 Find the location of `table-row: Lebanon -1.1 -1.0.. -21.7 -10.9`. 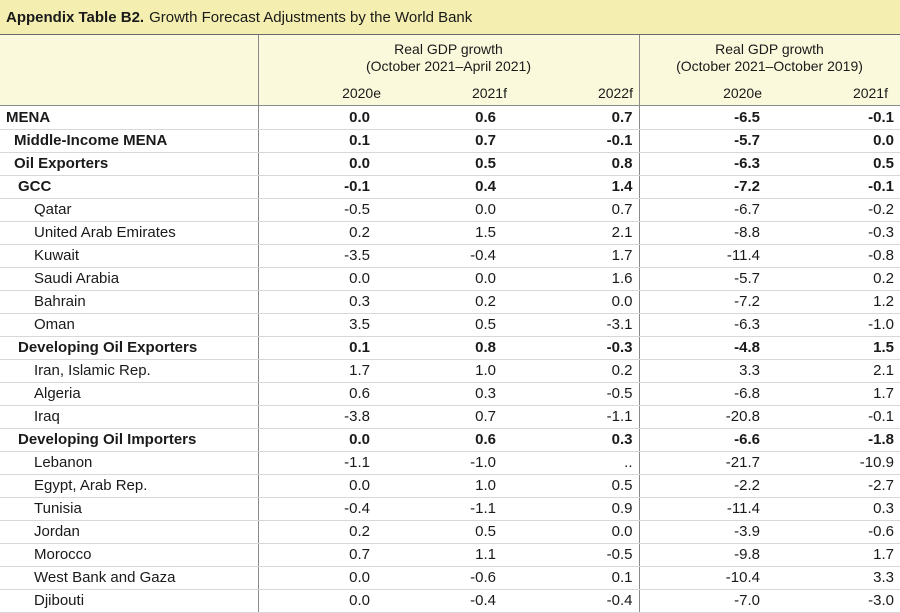

table-row: Lebanon -1.1 -1.0.. -21.7 -10.9 is located at coordinates (450, 463).